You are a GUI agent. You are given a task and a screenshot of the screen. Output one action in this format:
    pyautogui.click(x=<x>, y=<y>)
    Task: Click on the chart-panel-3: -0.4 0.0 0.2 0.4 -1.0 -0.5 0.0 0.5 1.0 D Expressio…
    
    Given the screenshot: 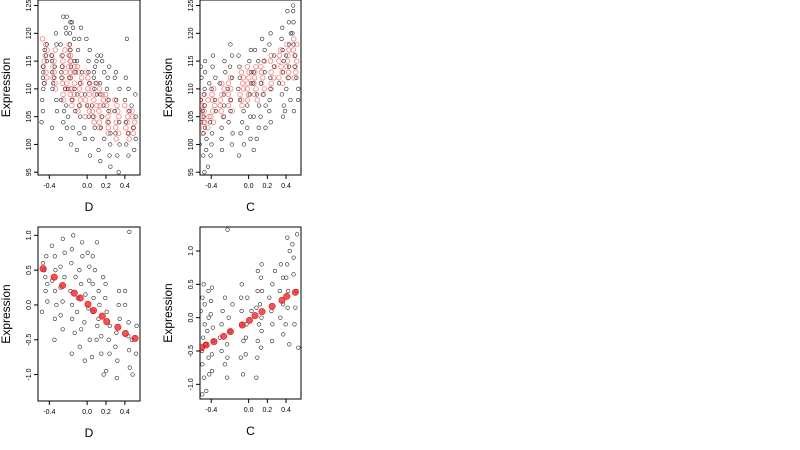 What is the action you would take?
    pyautogui.click(x=70, y=333)
    